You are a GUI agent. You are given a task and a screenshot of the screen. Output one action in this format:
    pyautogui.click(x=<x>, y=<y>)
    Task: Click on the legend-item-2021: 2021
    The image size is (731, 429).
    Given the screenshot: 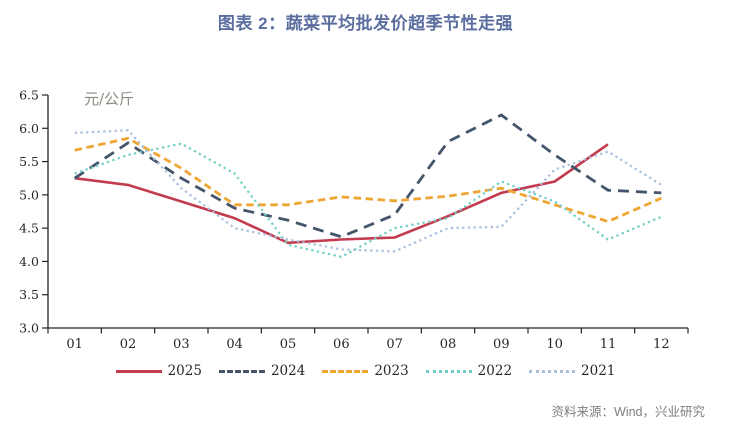 What is the action you would take?
    pyautogui.click(x=572, y=371)
    